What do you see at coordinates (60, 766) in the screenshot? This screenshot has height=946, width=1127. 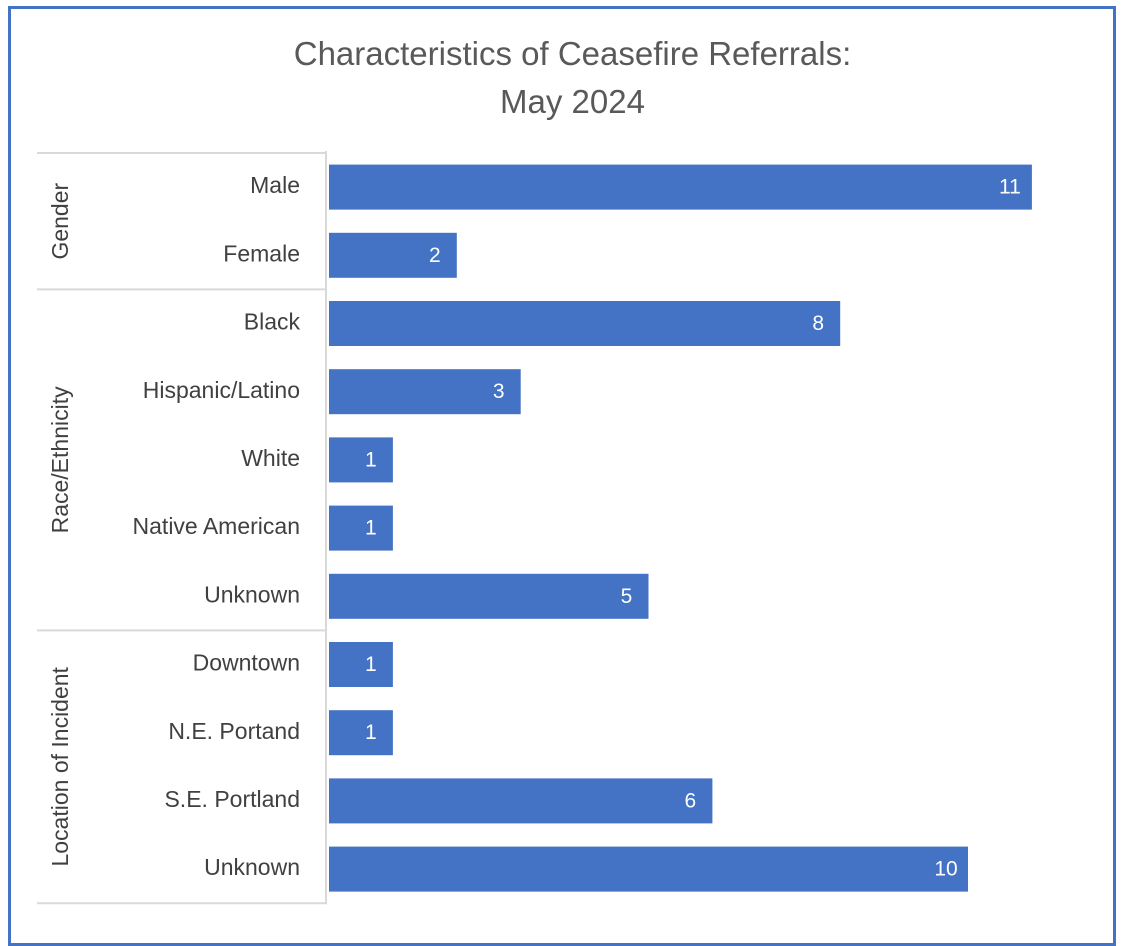 I see `group-label: Location of Incident` at bounding box center [60, 766].